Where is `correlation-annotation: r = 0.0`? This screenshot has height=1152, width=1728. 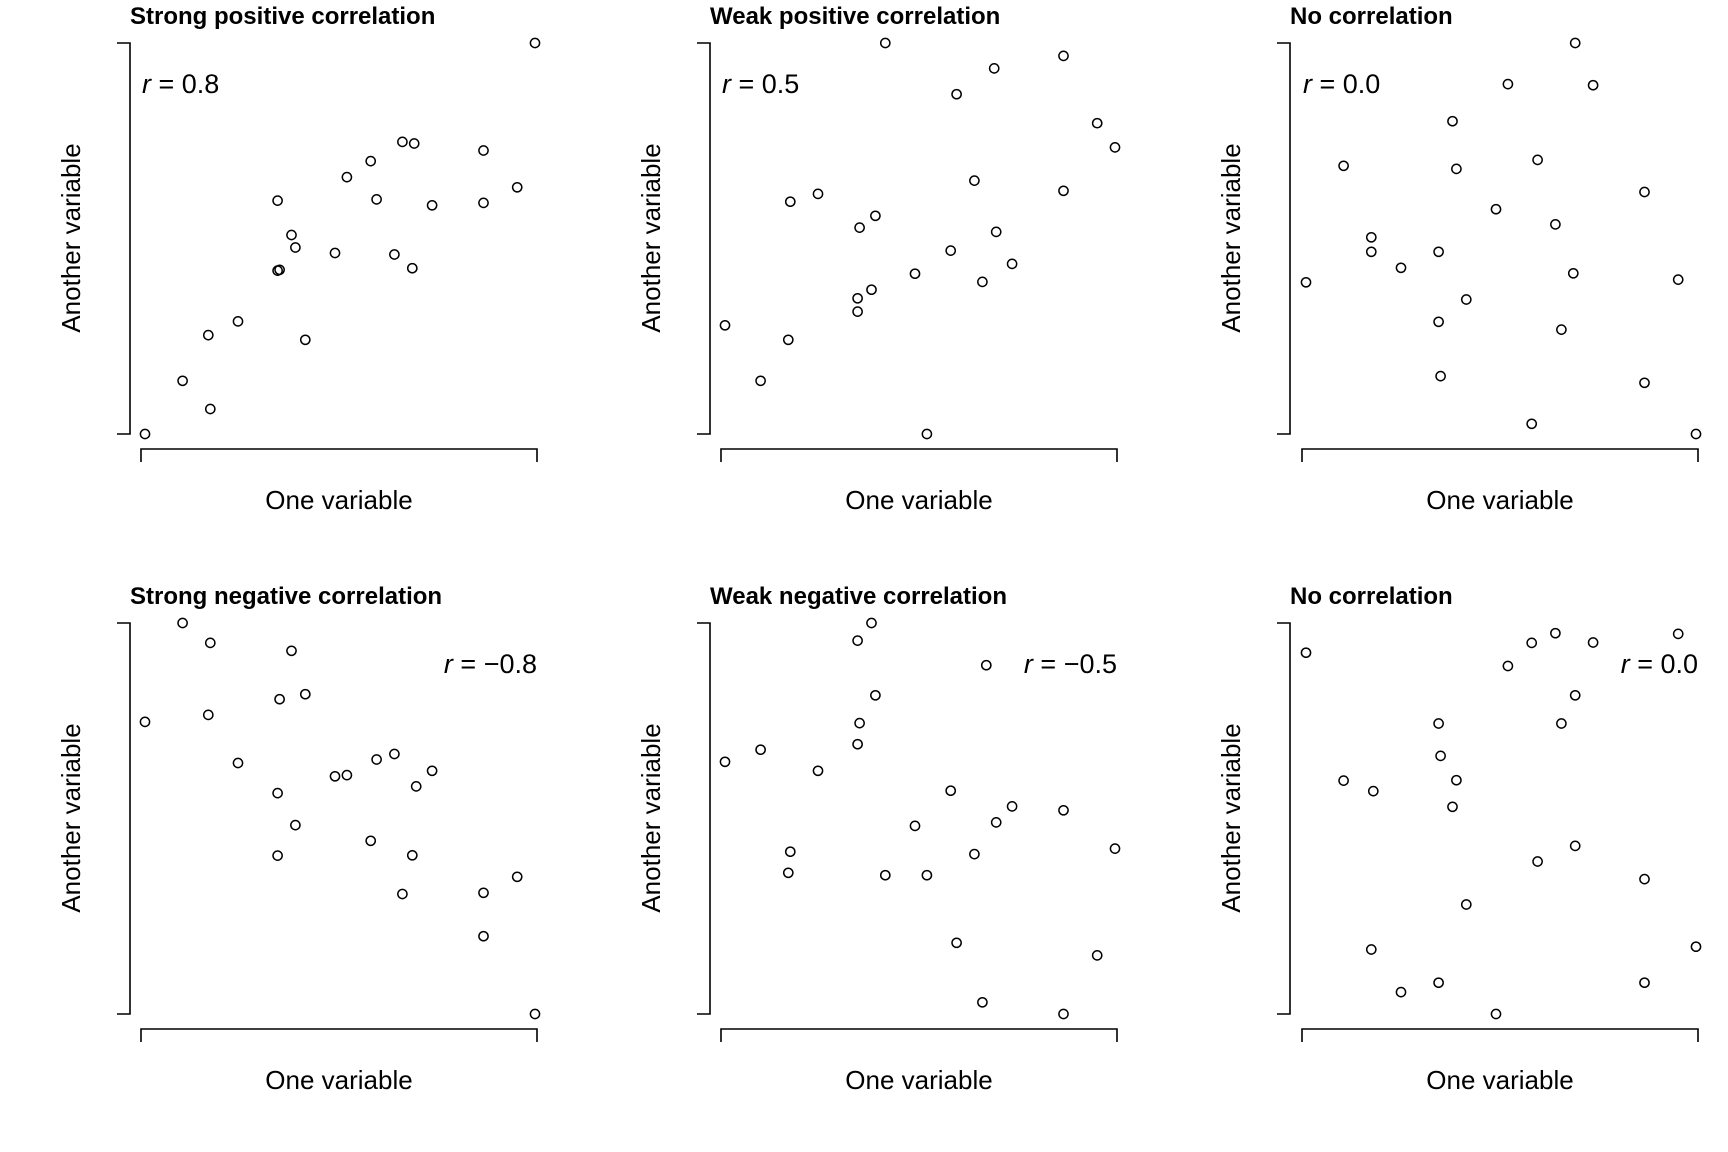 correlation-annotation: r = 0.0 is located at coordinates (1341, 84).